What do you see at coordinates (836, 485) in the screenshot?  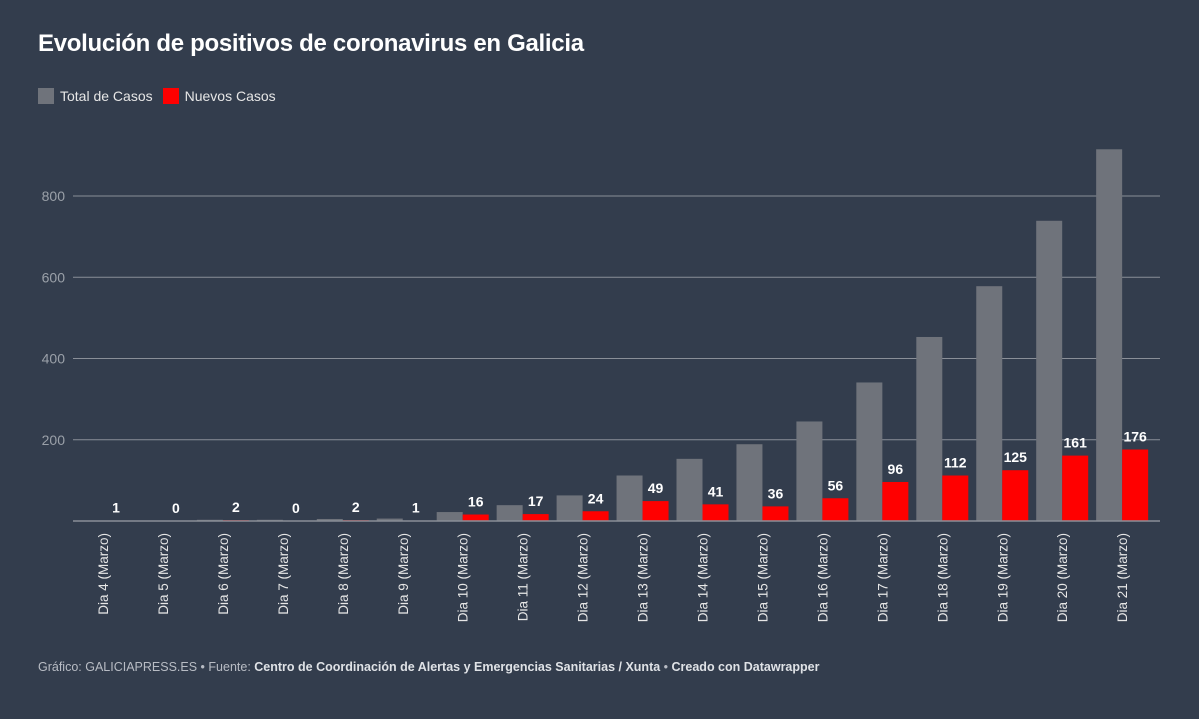 I see `data-label: 56` at bounding box center [836, 485].